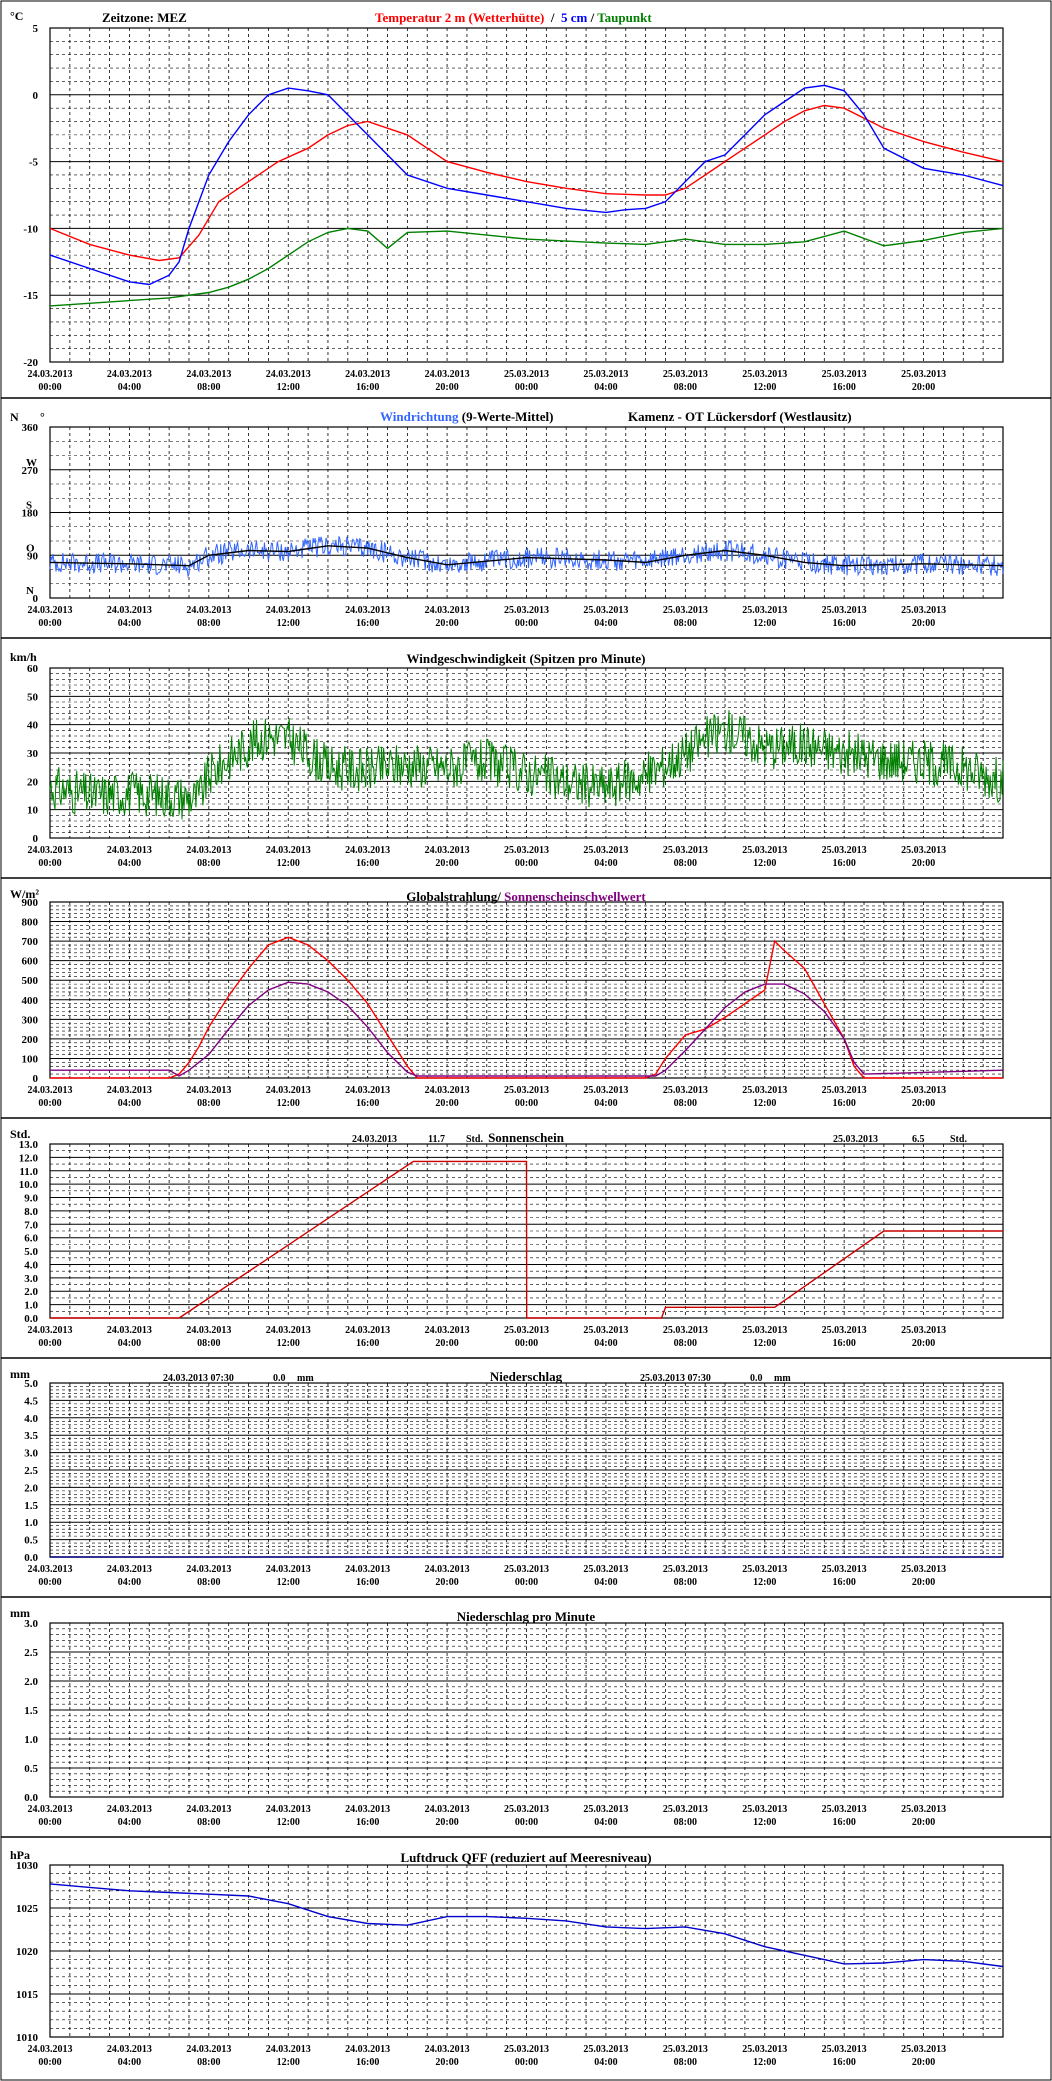 The image size is (1052, 2081). Describe the element at coordinates (30, 514) in the screenshot. I see `y-tick-label: 180` at that location.